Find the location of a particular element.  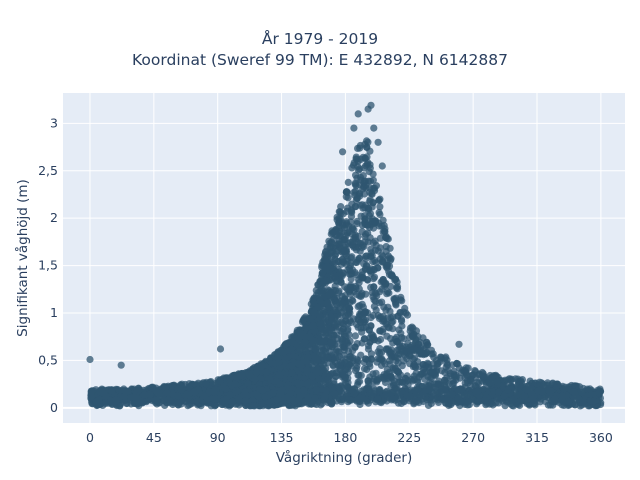

y-tick-label: 2 is located at coordinates (54, 217).